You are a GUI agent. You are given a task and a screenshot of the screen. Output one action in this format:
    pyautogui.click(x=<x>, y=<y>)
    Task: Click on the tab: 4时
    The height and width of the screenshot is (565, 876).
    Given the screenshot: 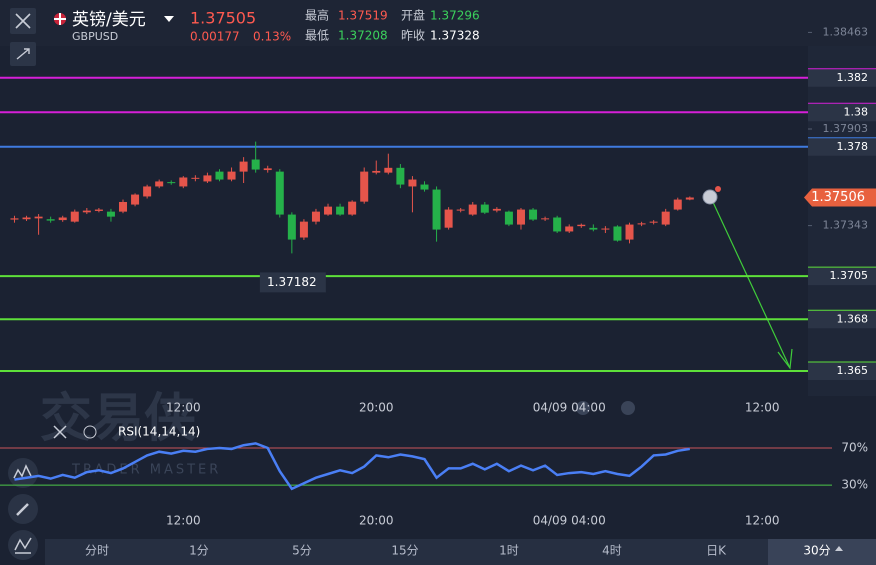 What is the action you would take?
    pyautogui.click(x=612, y=551)
    